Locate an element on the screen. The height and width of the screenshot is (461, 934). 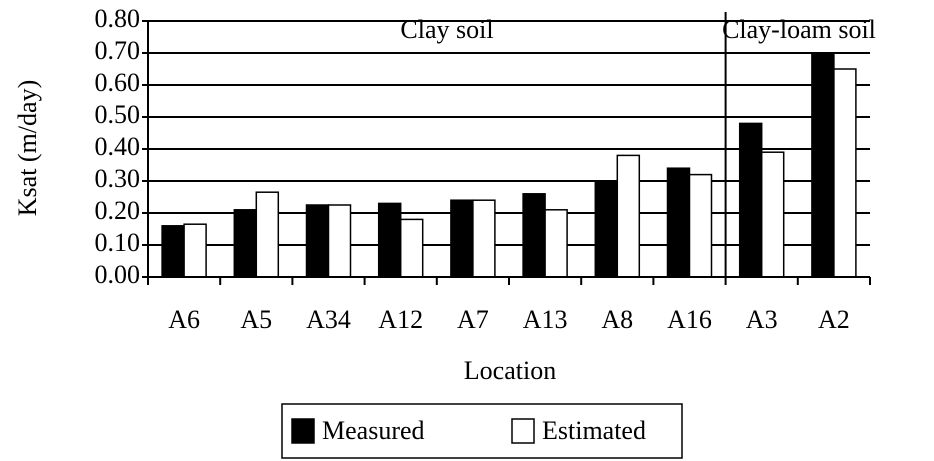
x-tick-label: A2 is located at coordinates (834, 319).